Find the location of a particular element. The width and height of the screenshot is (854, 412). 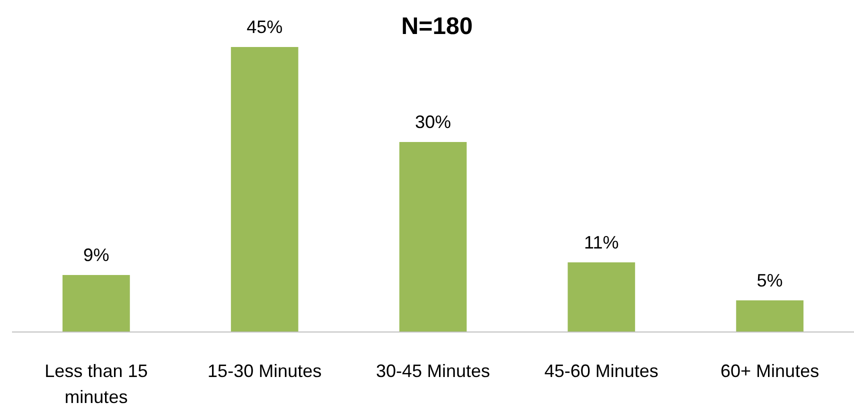

x-tick-label: 15-30 Minutes is located at coordinates (265, 371).